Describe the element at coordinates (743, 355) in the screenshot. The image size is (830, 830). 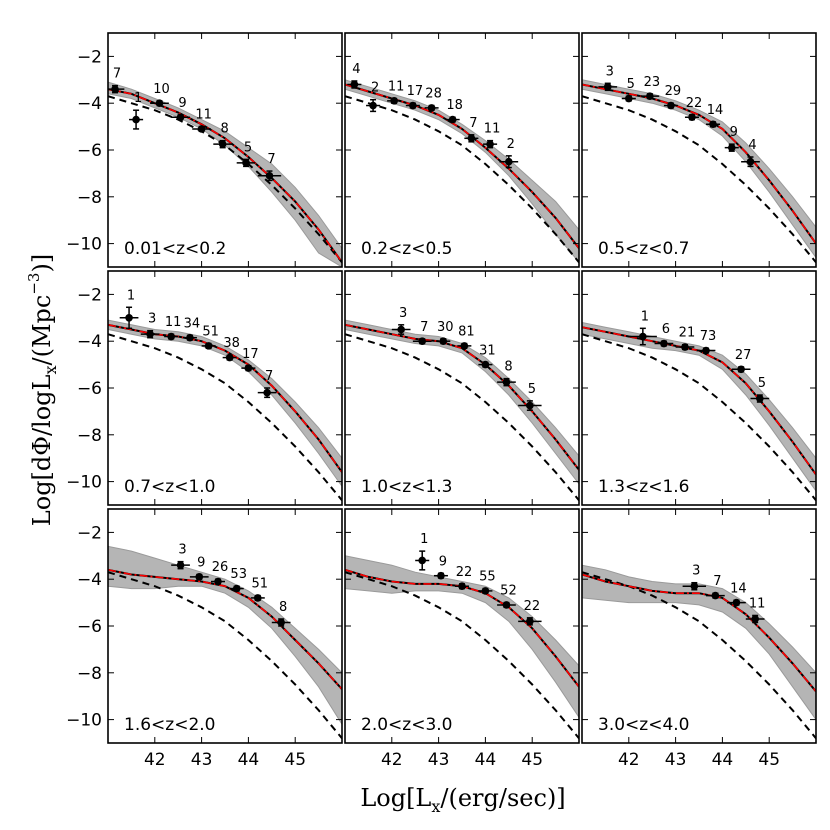
I see `source-count-label: 27` at that location.